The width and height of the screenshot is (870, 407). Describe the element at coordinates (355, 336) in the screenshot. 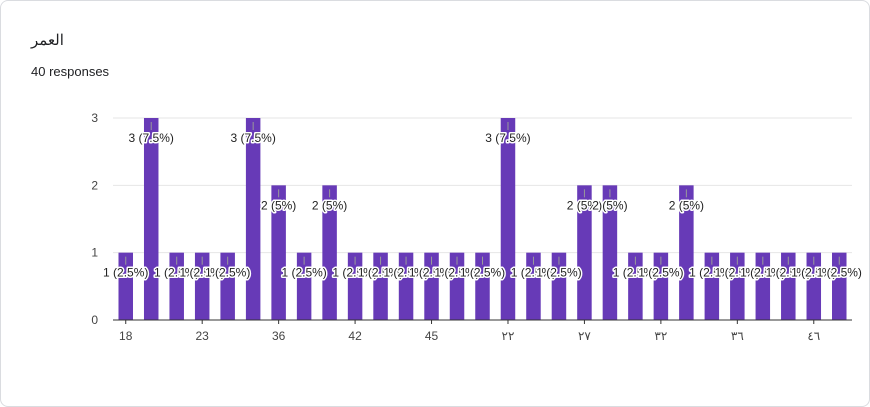

I see `x-tick-label: 42` at that location.